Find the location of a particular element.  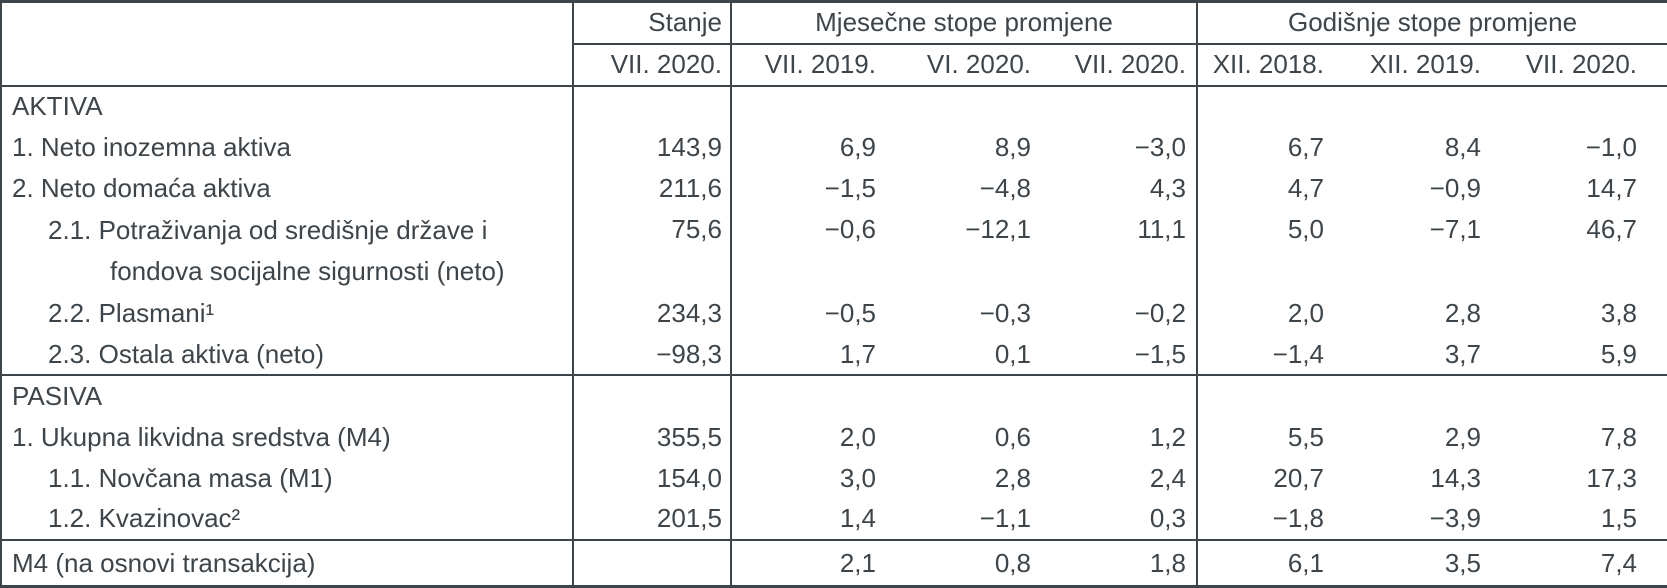

col-header-annual-1: XII. 2018. is located at coordinates (1275, 65).